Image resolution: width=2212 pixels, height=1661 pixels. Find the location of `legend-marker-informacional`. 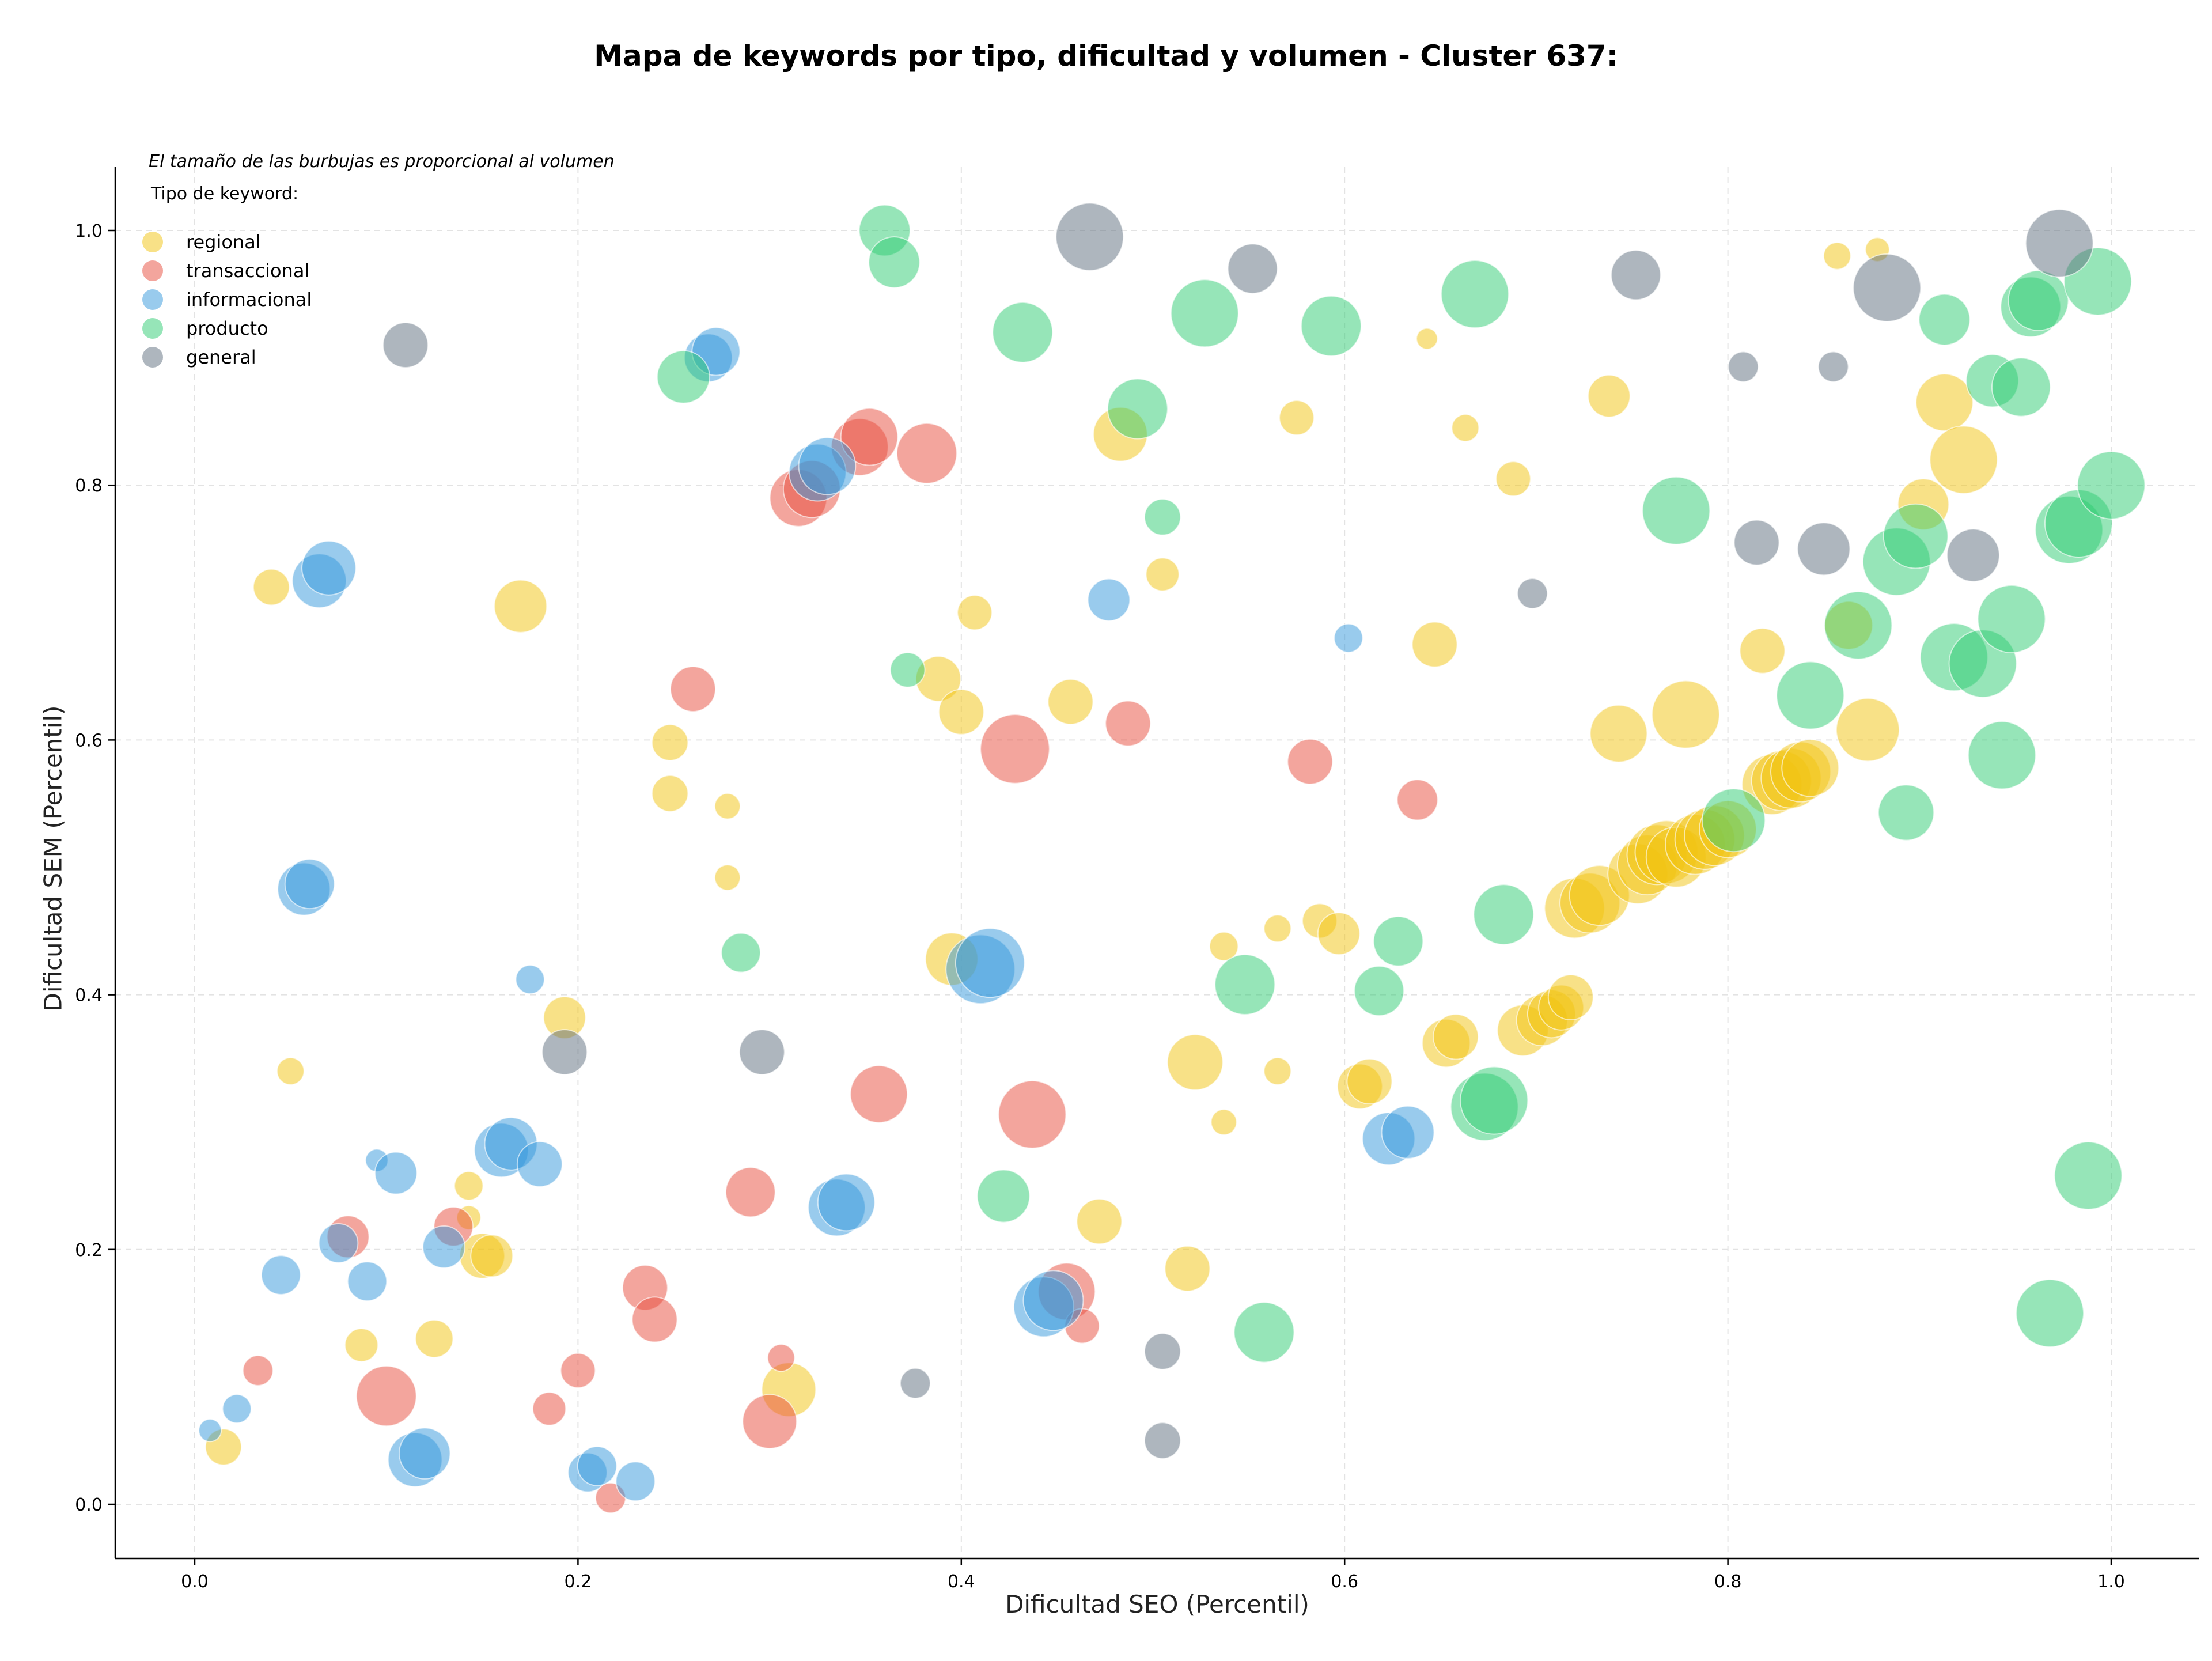

legend-marker-informacional is located at coordinates (152, 299).